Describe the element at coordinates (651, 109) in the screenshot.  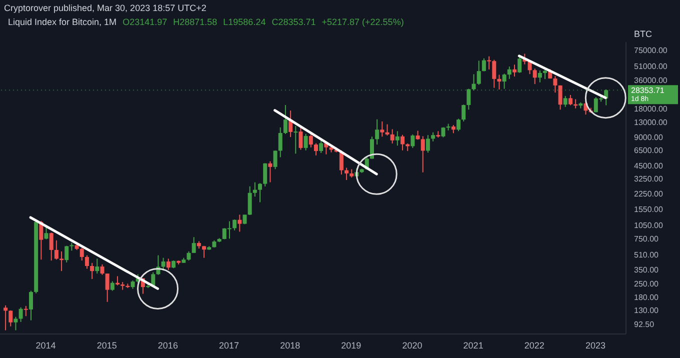
I see `y-tick-label: 18000.00` at that location.